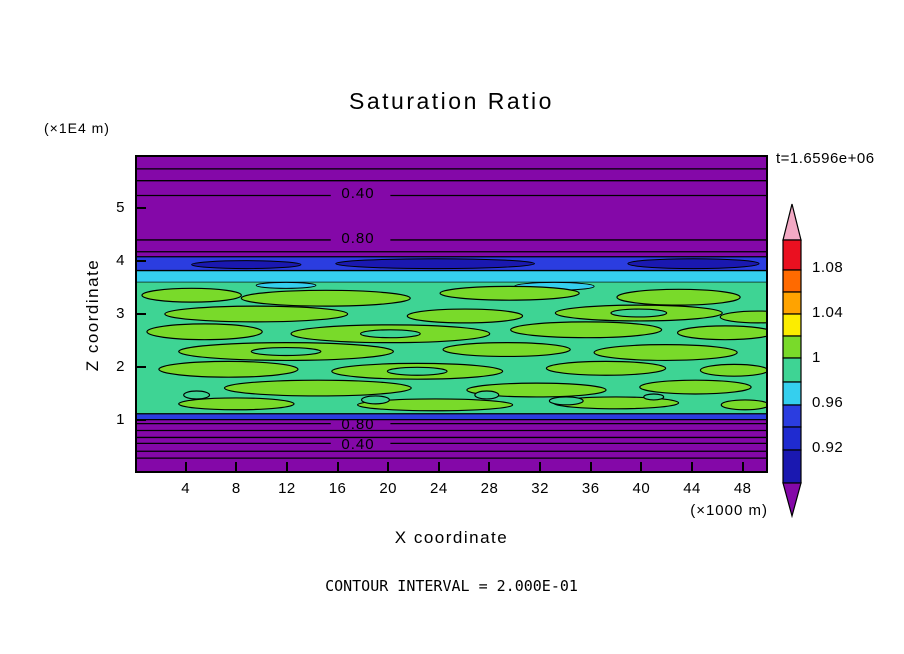 This screenshot has width=904, height=654. Describe the element at coordinates (451, 586) in the screenshot. I see `contour-interval-caption: CONTOUR INTERVAL = 2.000E-01` at that location.